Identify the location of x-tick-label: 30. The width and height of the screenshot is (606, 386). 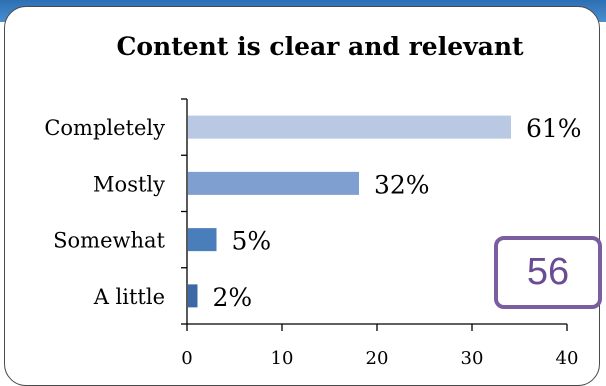
(472, 358).